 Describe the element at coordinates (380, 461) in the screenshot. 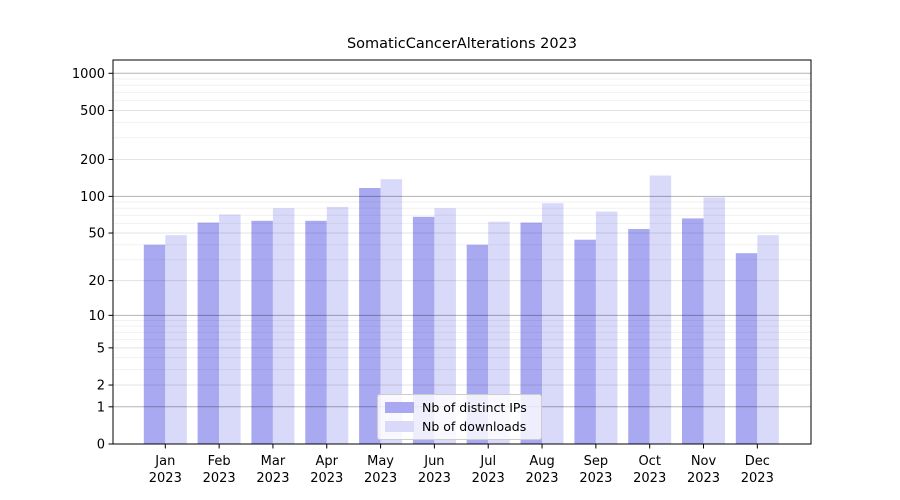

I see `x-tick-label-month: May` at that location.